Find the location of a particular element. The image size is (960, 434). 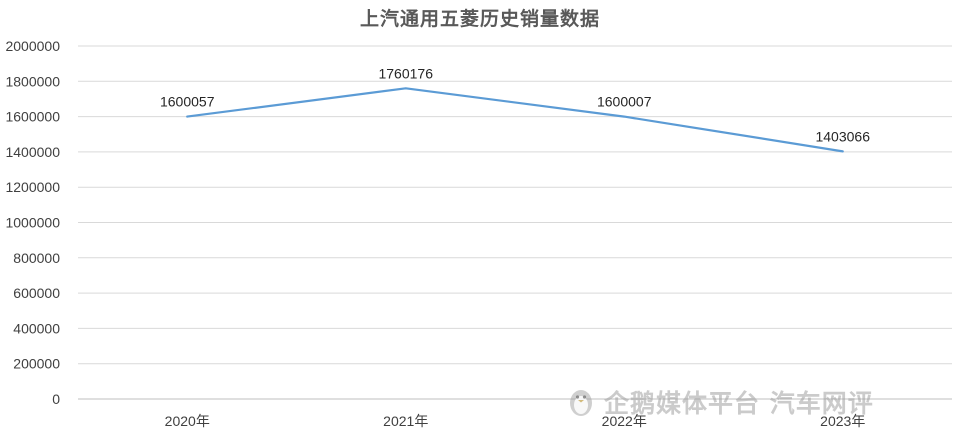

y-tick-label: 1000000 is located at coordinates (32, 223).